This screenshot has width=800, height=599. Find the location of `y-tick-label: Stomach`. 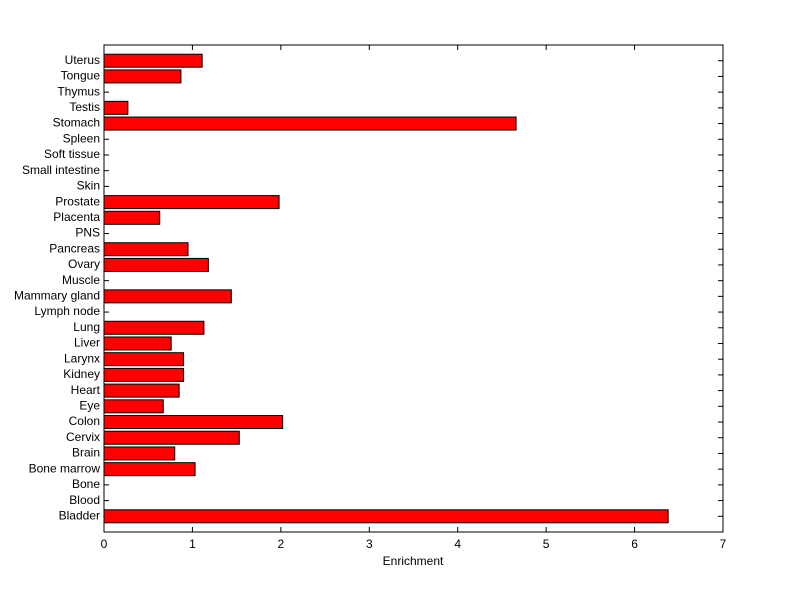

y-tick-label: Stomach is located at coordinates (76, 123).